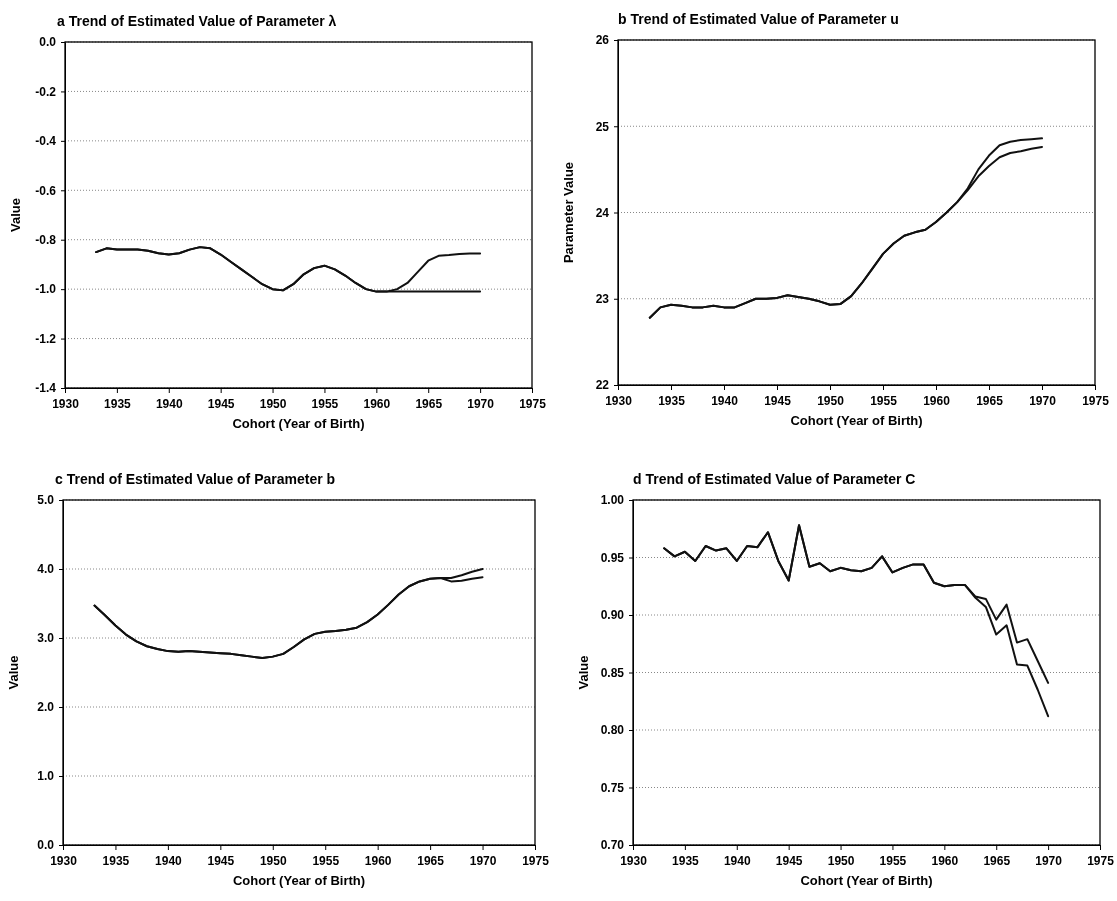 The width and height of the screenshot is (1117, 901). Describe the element at coordinates (46, 776) in the screenshot. I see `y-tick-label: 1.0` at that location.